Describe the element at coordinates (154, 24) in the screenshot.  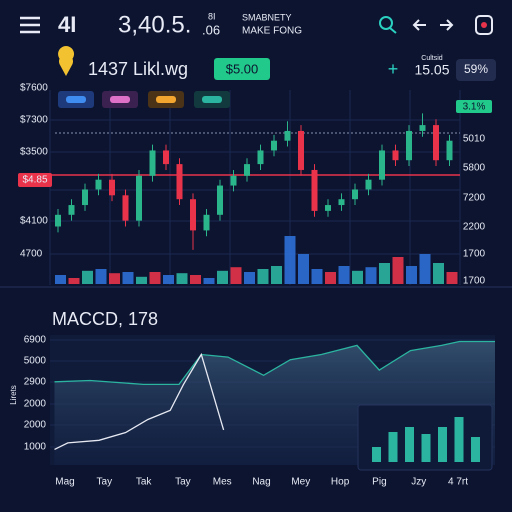
I see `price: 3,40.5.` at that location.